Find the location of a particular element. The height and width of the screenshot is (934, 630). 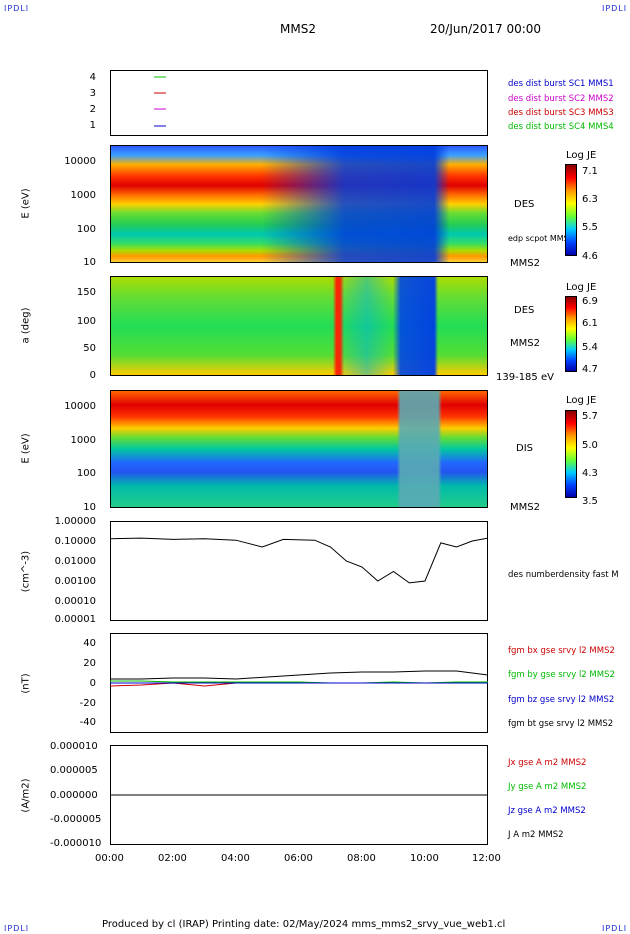

date-label: 20/Jun/2017 00:00 is located at coordinates (486, 29).